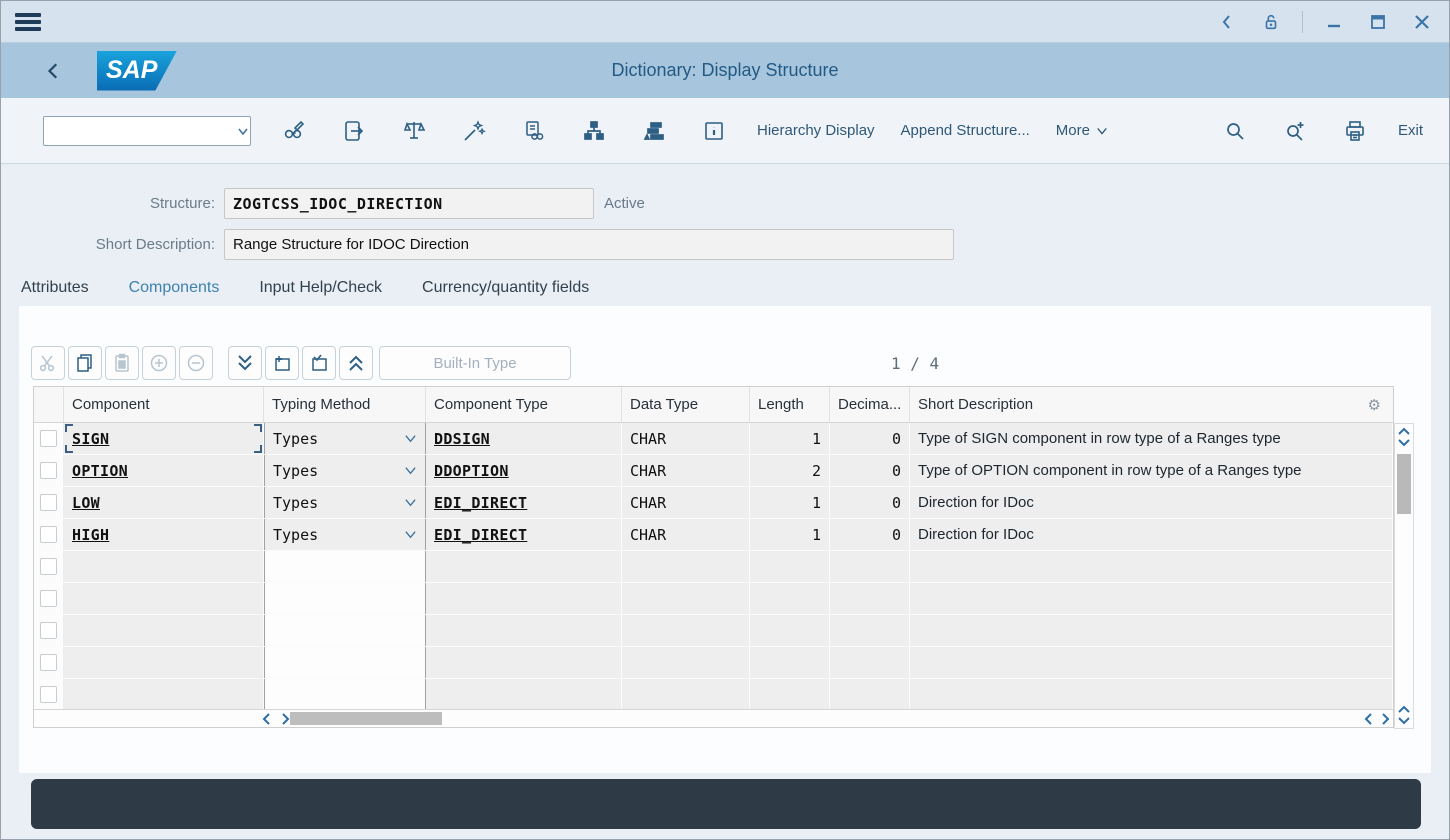 The width and height of the screenshot is (1450, 840). What do you see at coordinates (164, 438) in the screenshot?
I see `component-cell: SIGN` at bounding box center [164, 438].